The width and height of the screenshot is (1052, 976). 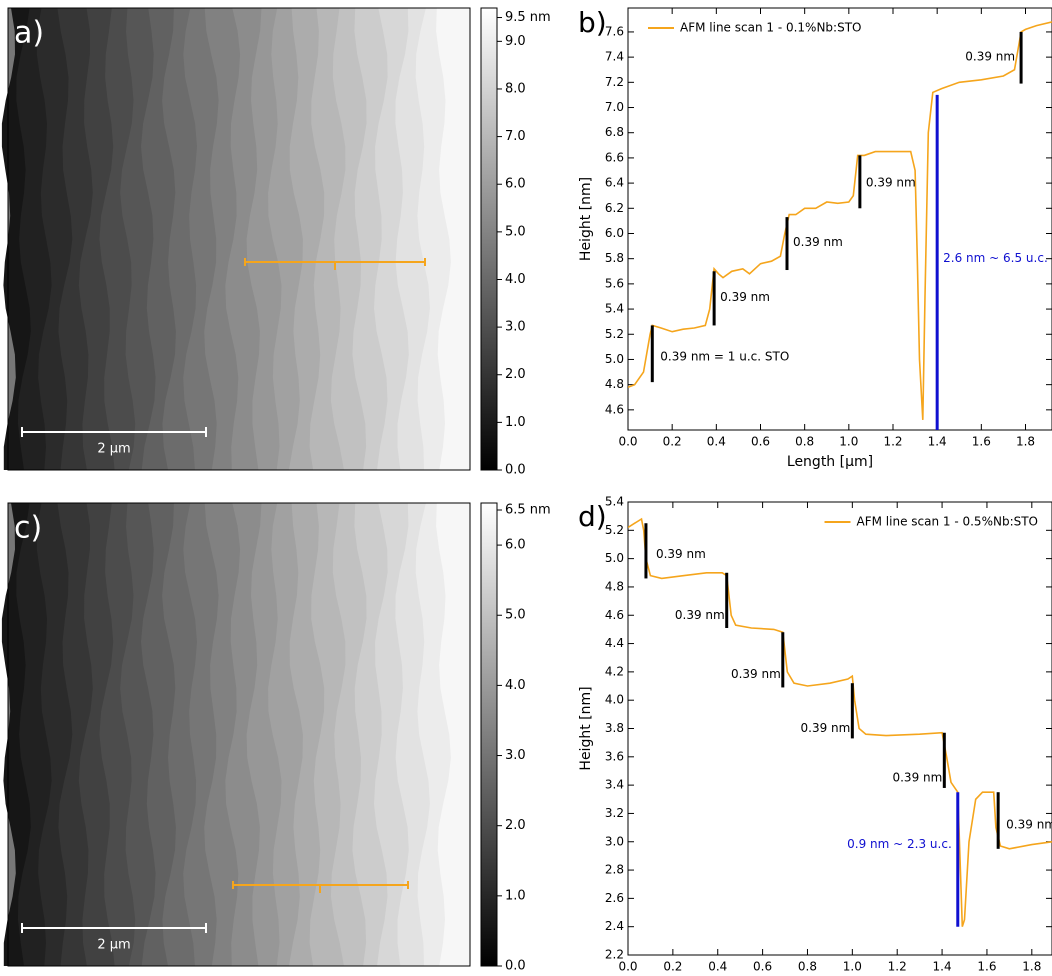 I want to click on y-tick-label: 4.4, so click(x=614, y=643).